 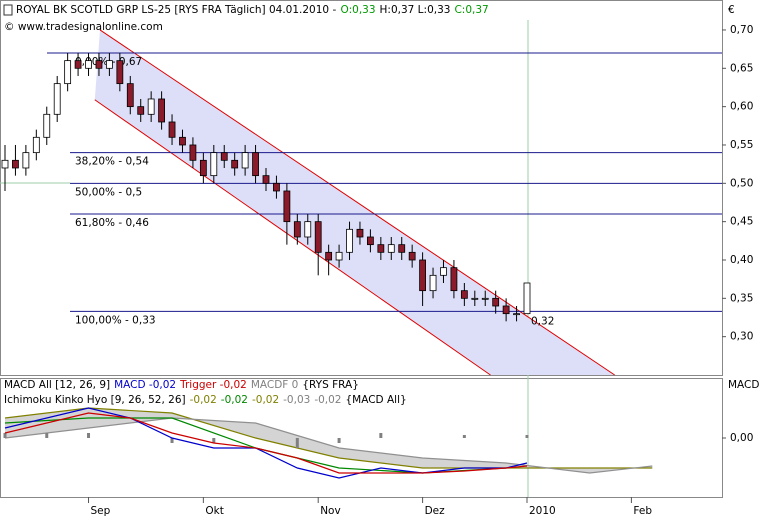 What do you see at coordinates (375, 400) in the screenshot?
I see `legend-part: {MACD All}` at bounding box center [375, 400].